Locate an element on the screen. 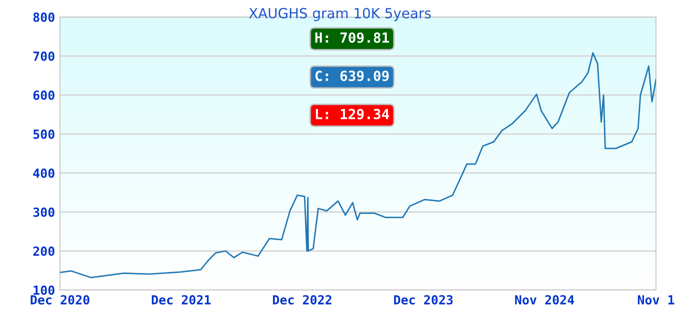 The height and width of the screenshot is (320, 680). x-tick-label: Dec 2023 is located at coordinates (423, 300).